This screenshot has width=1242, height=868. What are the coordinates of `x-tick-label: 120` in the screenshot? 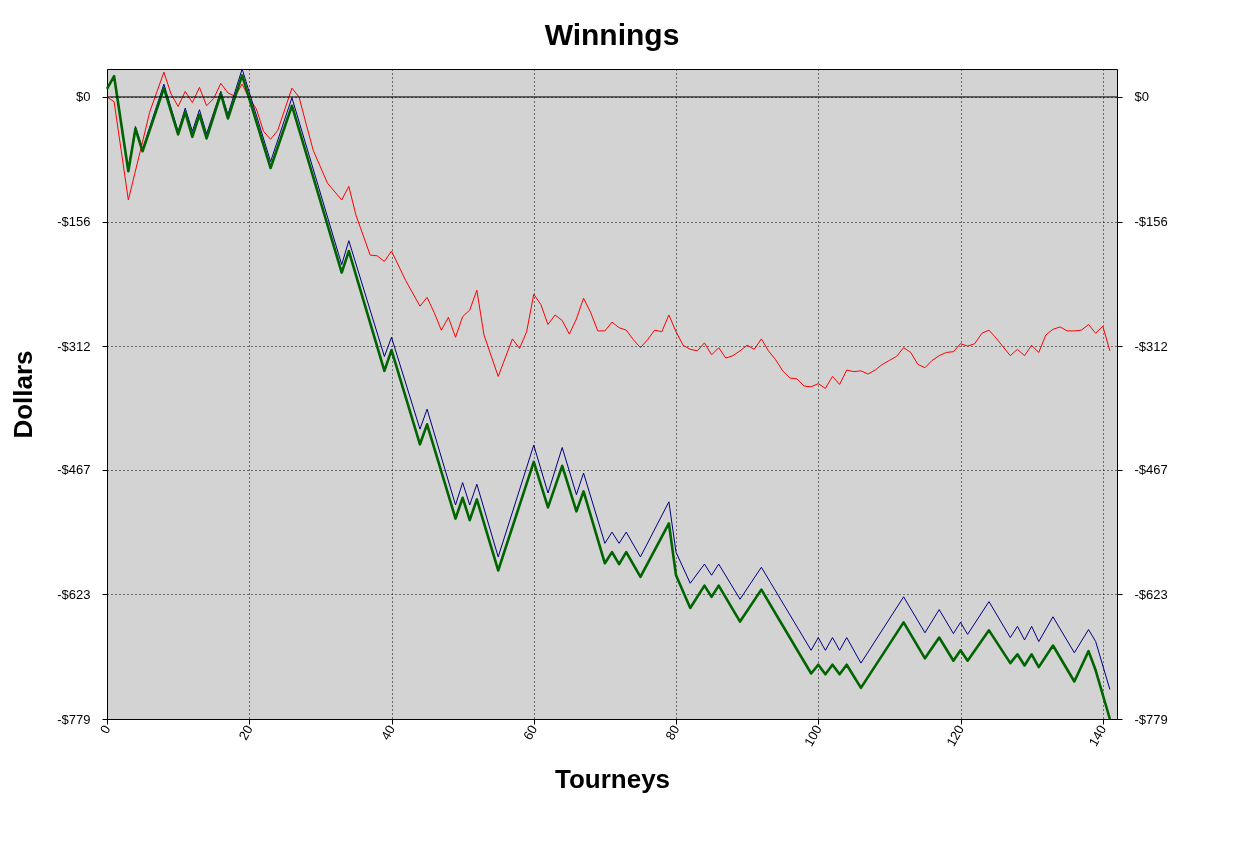 It's located at (955, 735).